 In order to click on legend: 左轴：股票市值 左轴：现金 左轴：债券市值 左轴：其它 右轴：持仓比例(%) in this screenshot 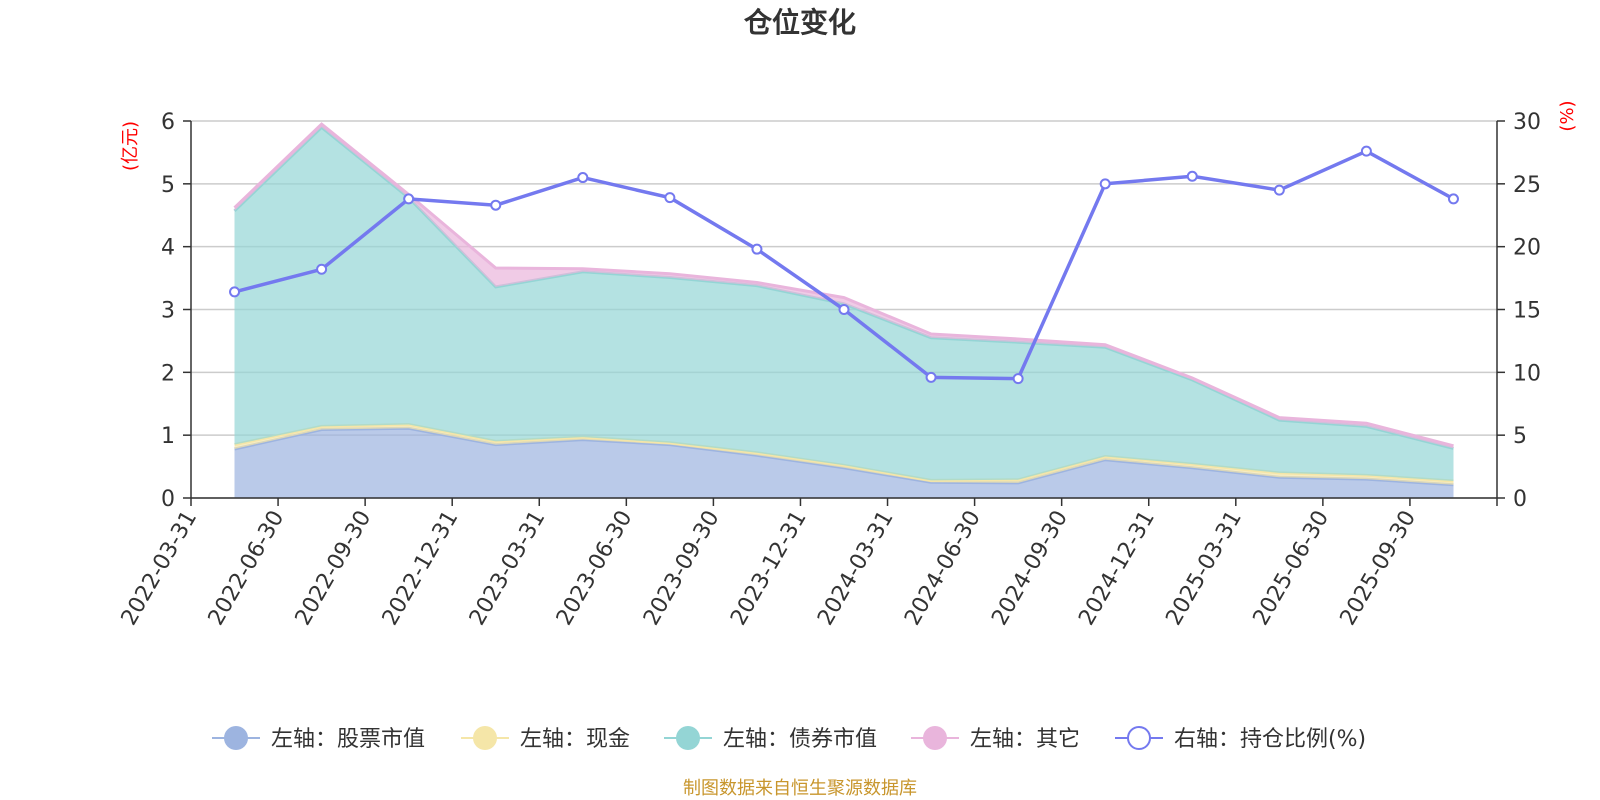, I will do `click(789, 739)`.